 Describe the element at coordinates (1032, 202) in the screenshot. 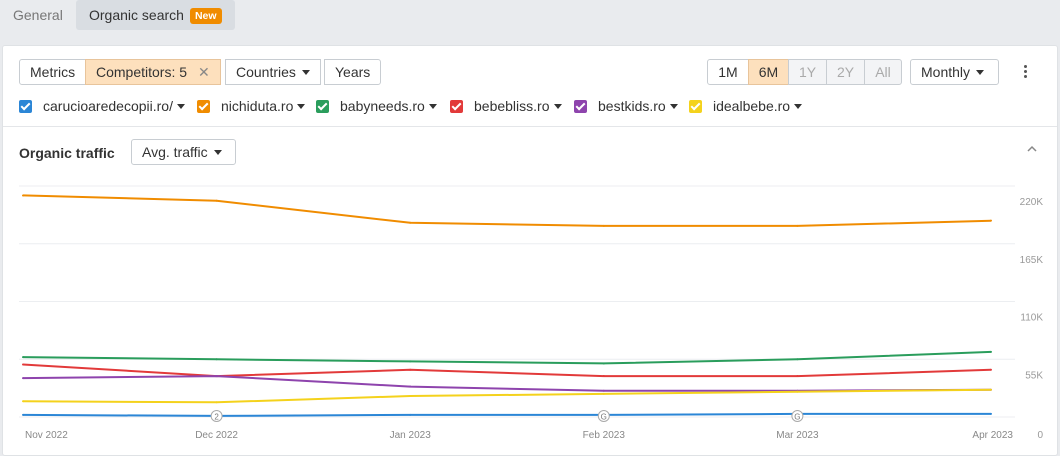

I see `y-tick-label: 220K` at that location.